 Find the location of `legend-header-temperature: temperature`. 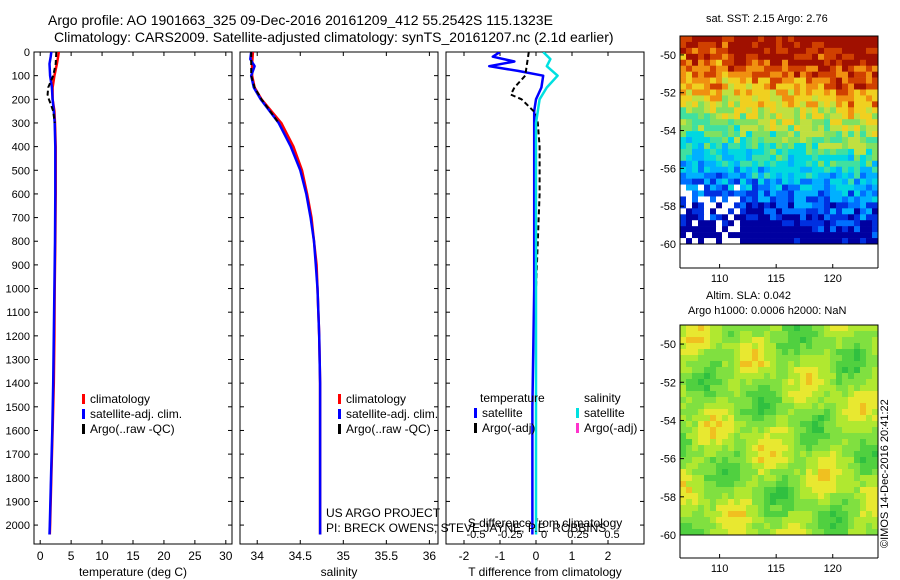

legend-header-temperature: temperature is located at coordinates (512, 398).